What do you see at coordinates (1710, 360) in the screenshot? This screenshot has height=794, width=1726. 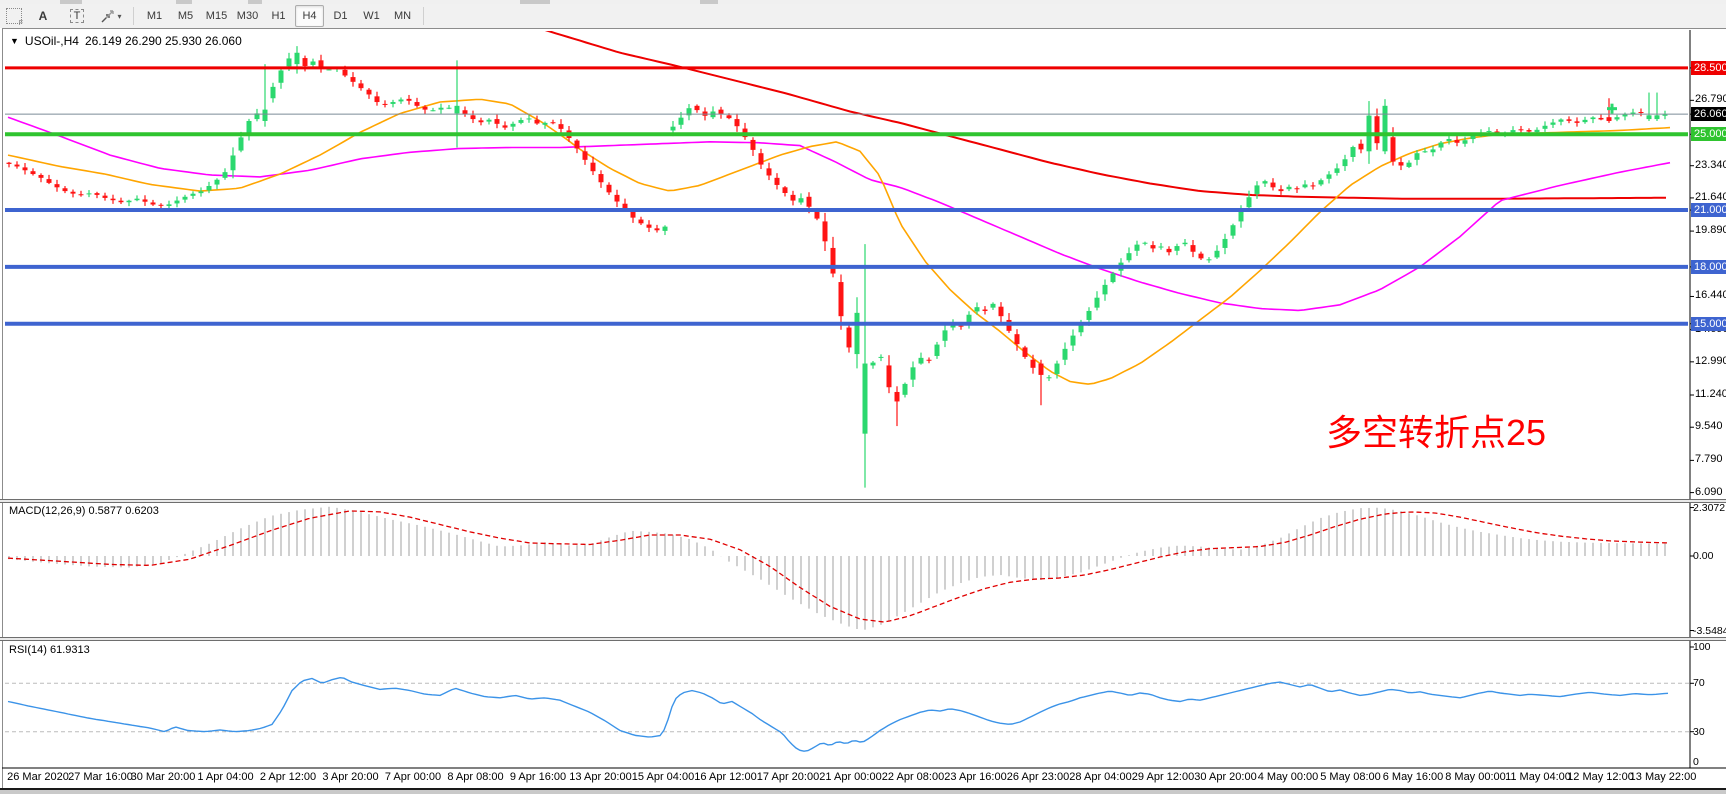 I see `price-axis-label: 12.990` at bounding box center [1710, 360].